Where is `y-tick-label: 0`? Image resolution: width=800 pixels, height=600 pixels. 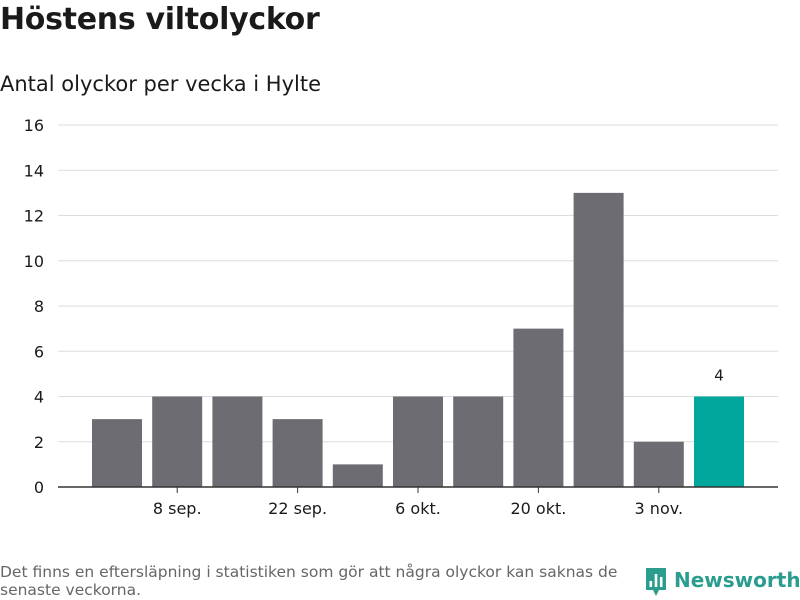 y-tick-label: 0 is located at coordinates (39, 487).